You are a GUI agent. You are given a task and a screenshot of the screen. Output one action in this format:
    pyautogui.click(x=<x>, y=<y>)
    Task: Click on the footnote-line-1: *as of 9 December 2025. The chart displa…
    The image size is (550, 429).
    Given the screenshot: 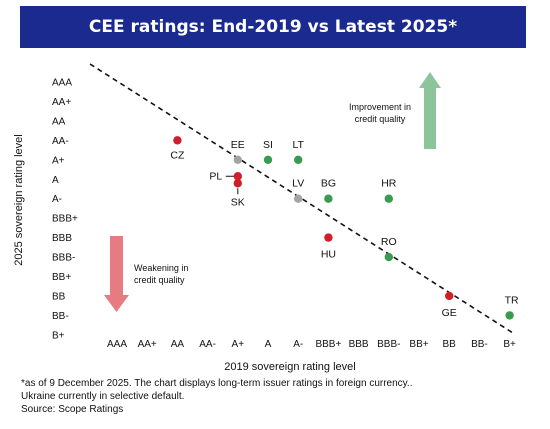 What is the action you would take?
    pyautogui.click(x=217, y=383)
    